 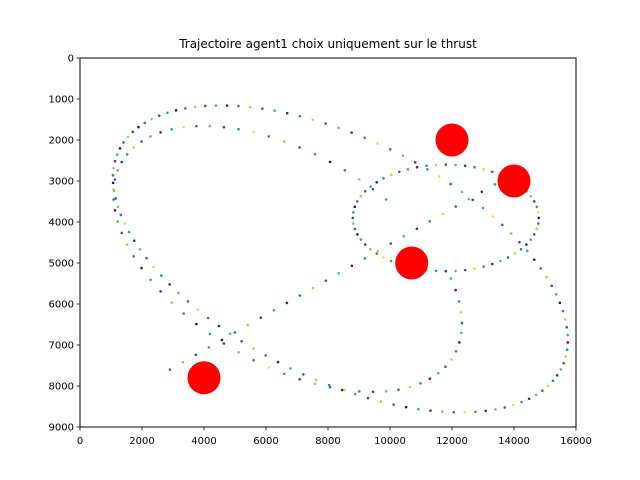 What do you see at coordinates (412, 263) in the screenshot?
I see `target-marker` at bounding box center [412, 263].